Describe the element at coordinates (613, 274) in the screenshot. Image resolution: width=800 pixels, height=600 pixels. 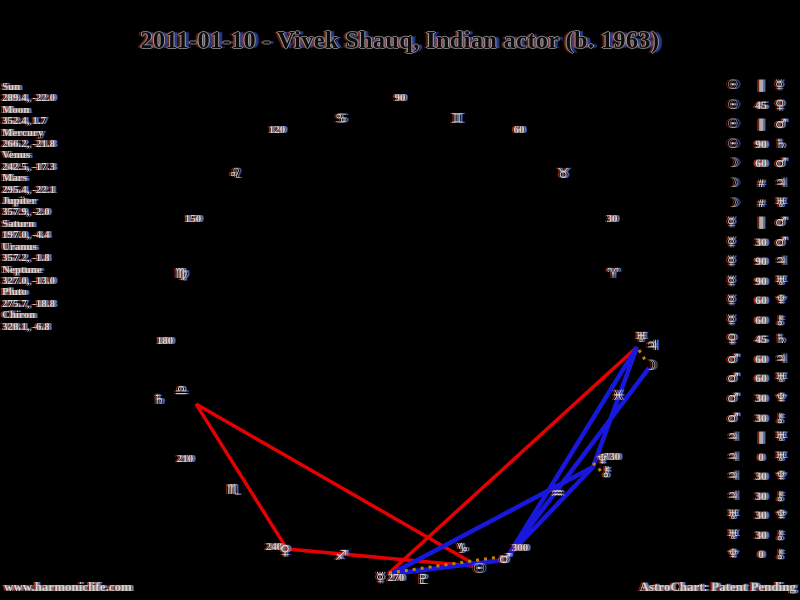
I see `zodiac-aries-icon: ♈` at that location.